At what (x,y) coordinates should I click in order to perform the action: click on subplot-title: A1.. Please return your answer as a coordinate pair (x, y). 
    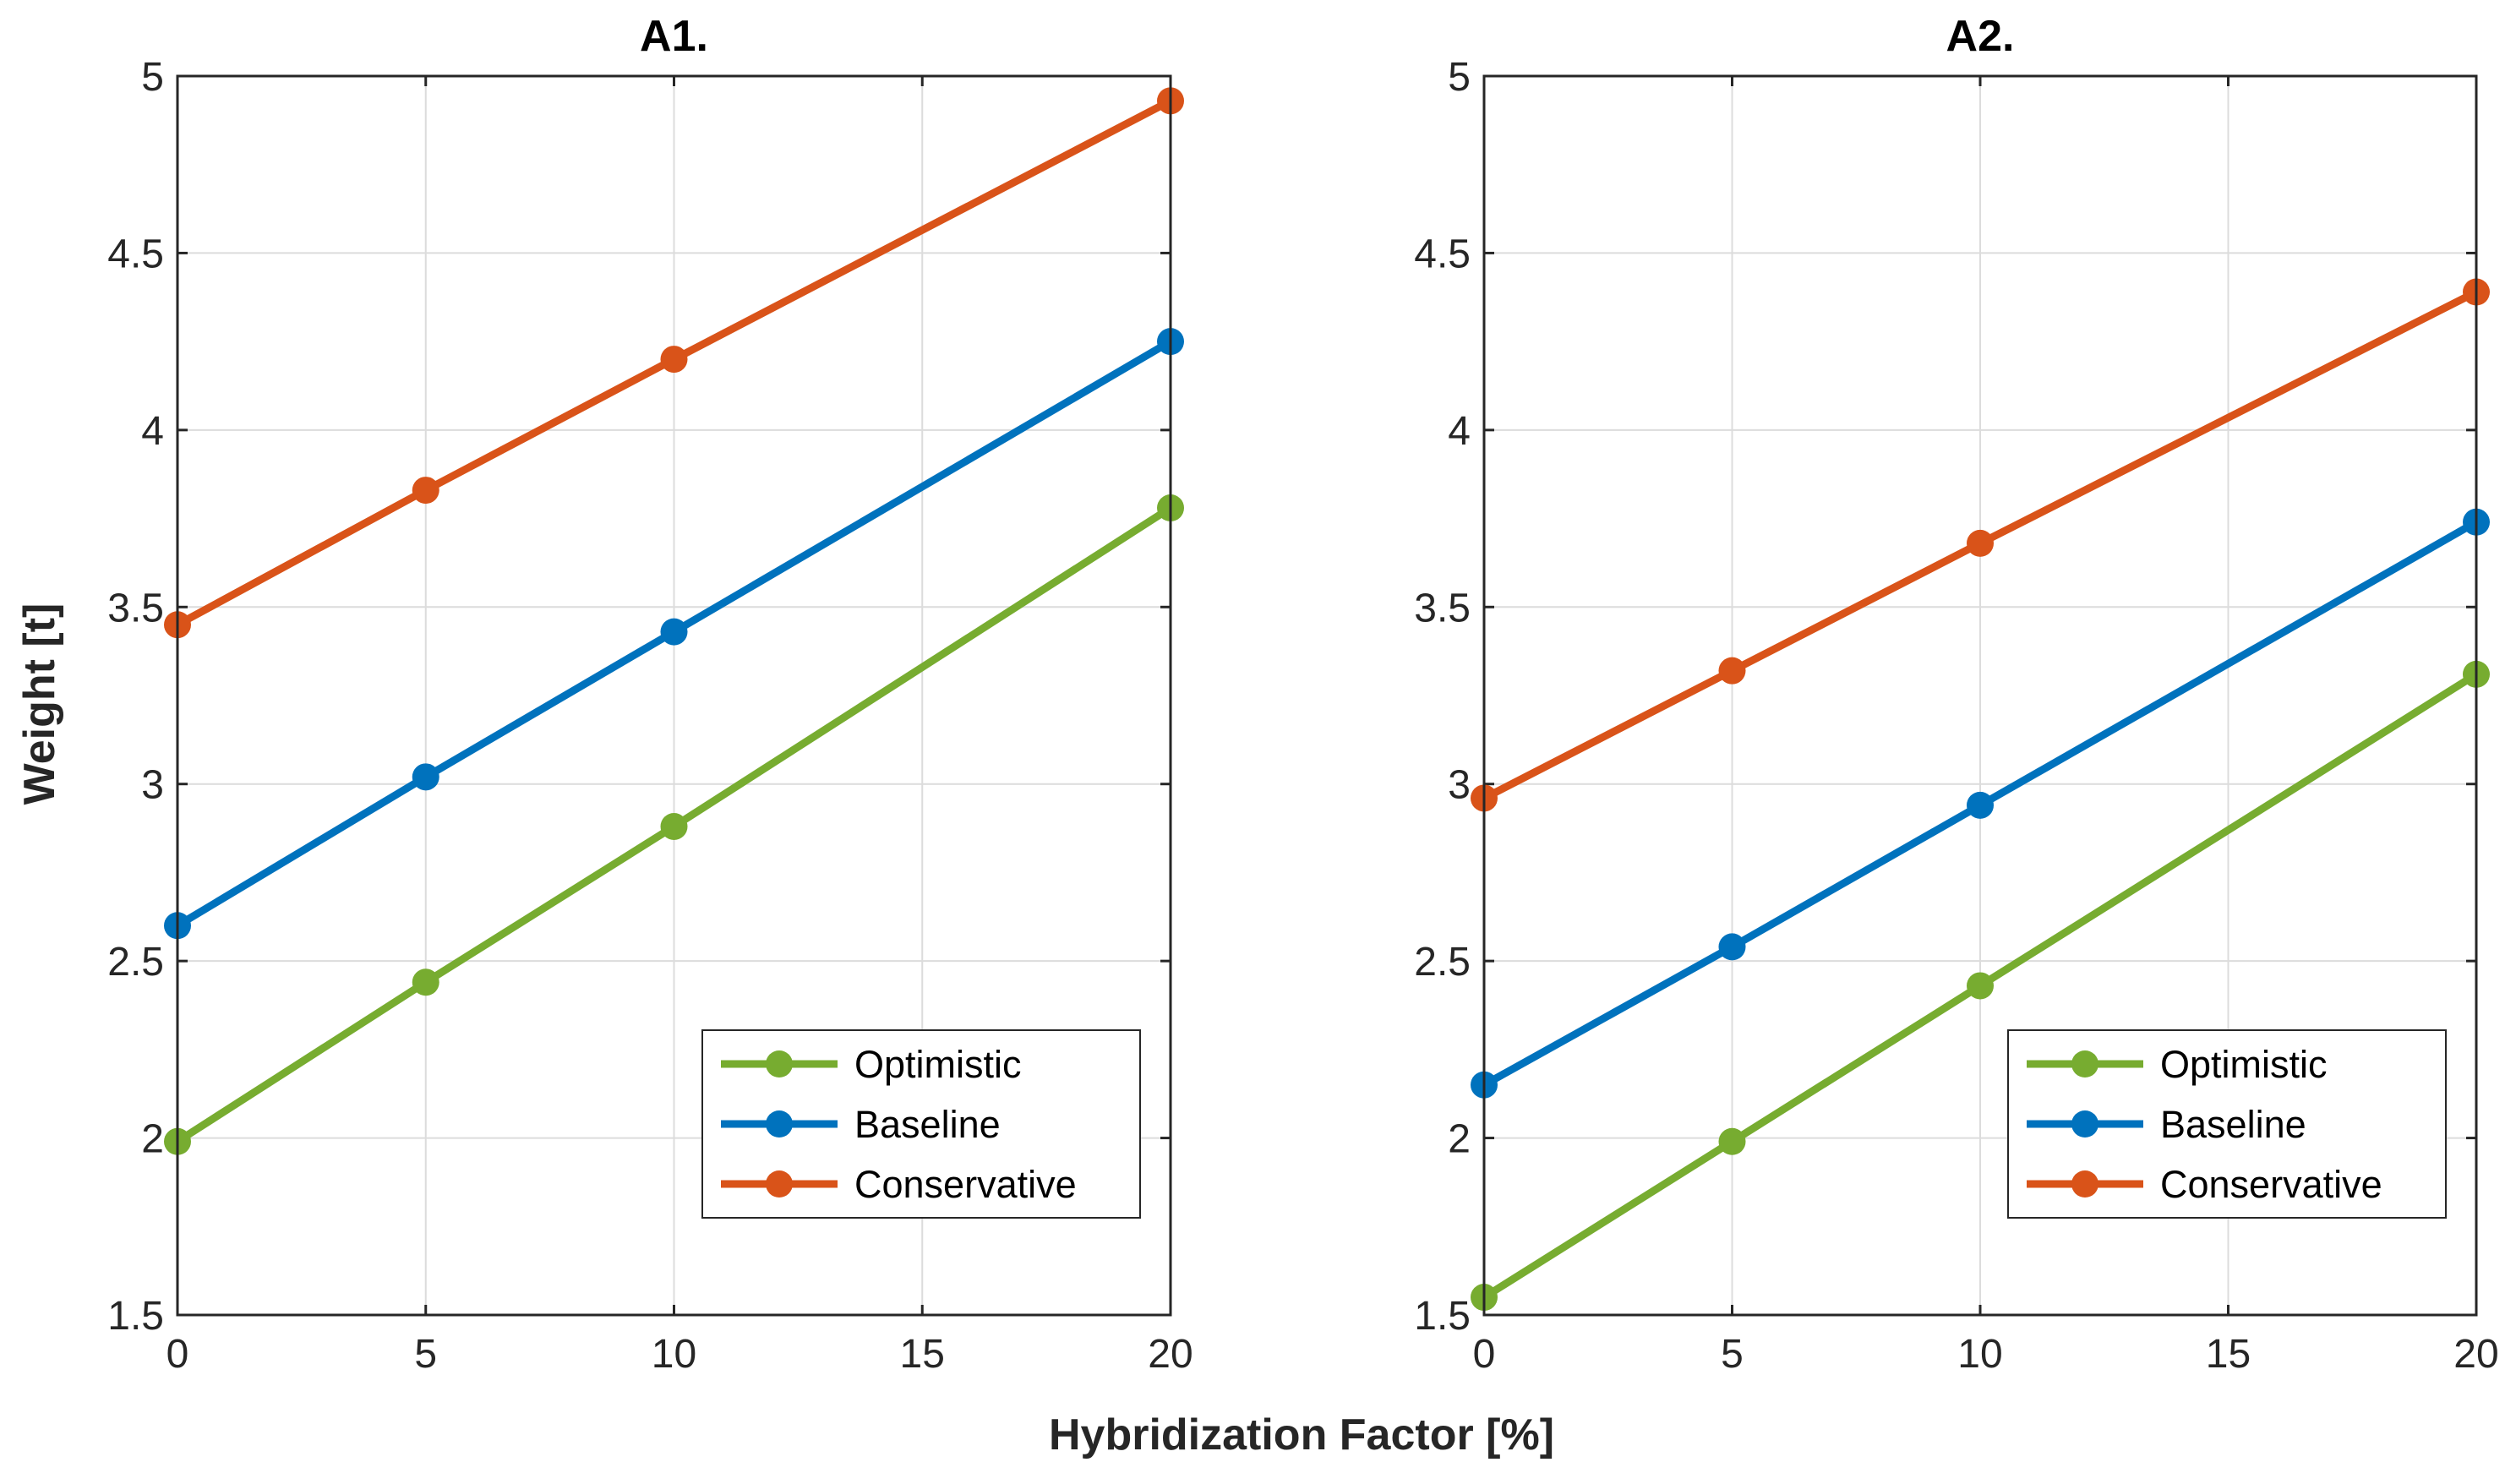
    Looking at the image, I should click on (674, 37).